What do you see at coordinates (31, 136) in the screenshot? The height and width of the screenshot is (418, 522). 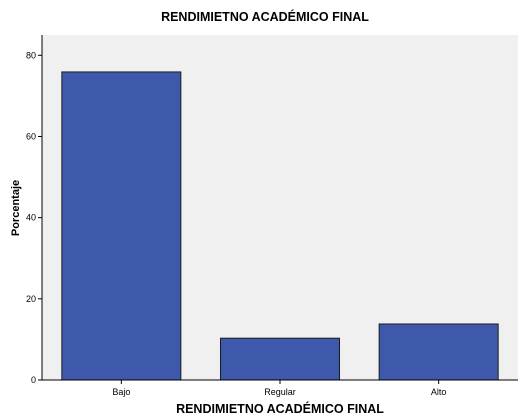 I see `y-tick-label: 60` at bounding box center [31, 136].